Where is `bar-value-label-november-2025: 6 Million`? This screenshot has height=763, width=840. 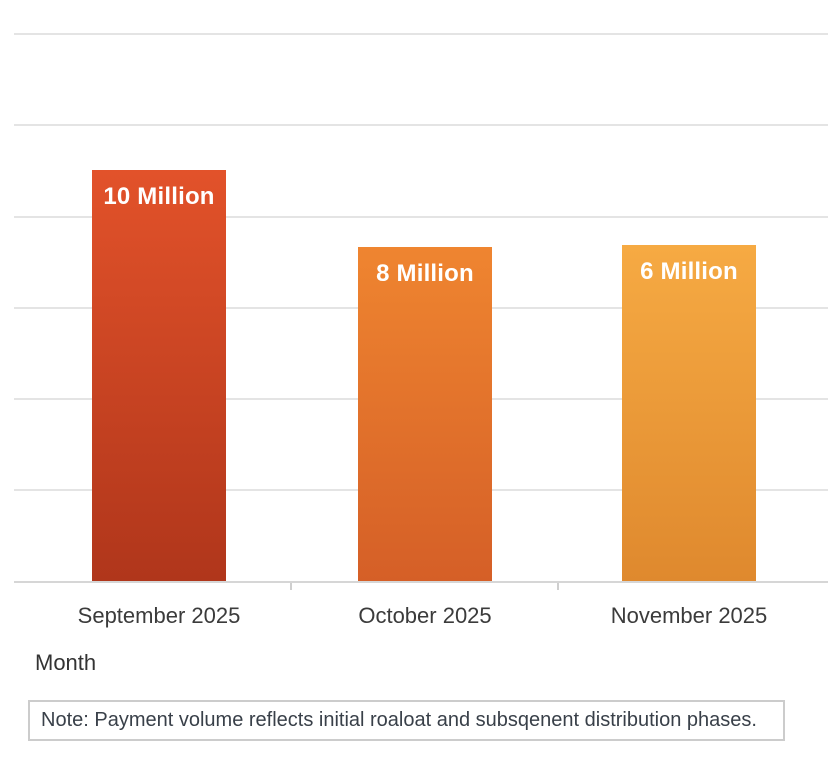 bar-value-label-november-2025: 6 Million is located at coordinates (689, 271).